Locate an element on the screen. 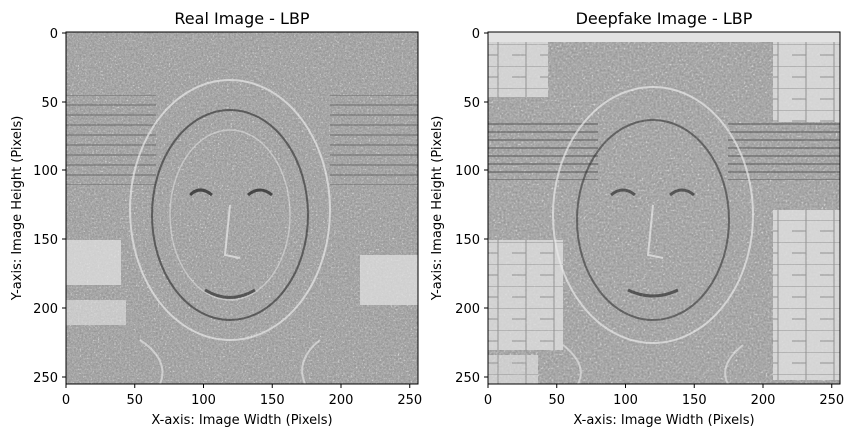 The width and height of the screenshot is (856, 437). deepfake-x-axis-label: X-axis: Image Width (Pixels) is located at coordinates (663, 420).